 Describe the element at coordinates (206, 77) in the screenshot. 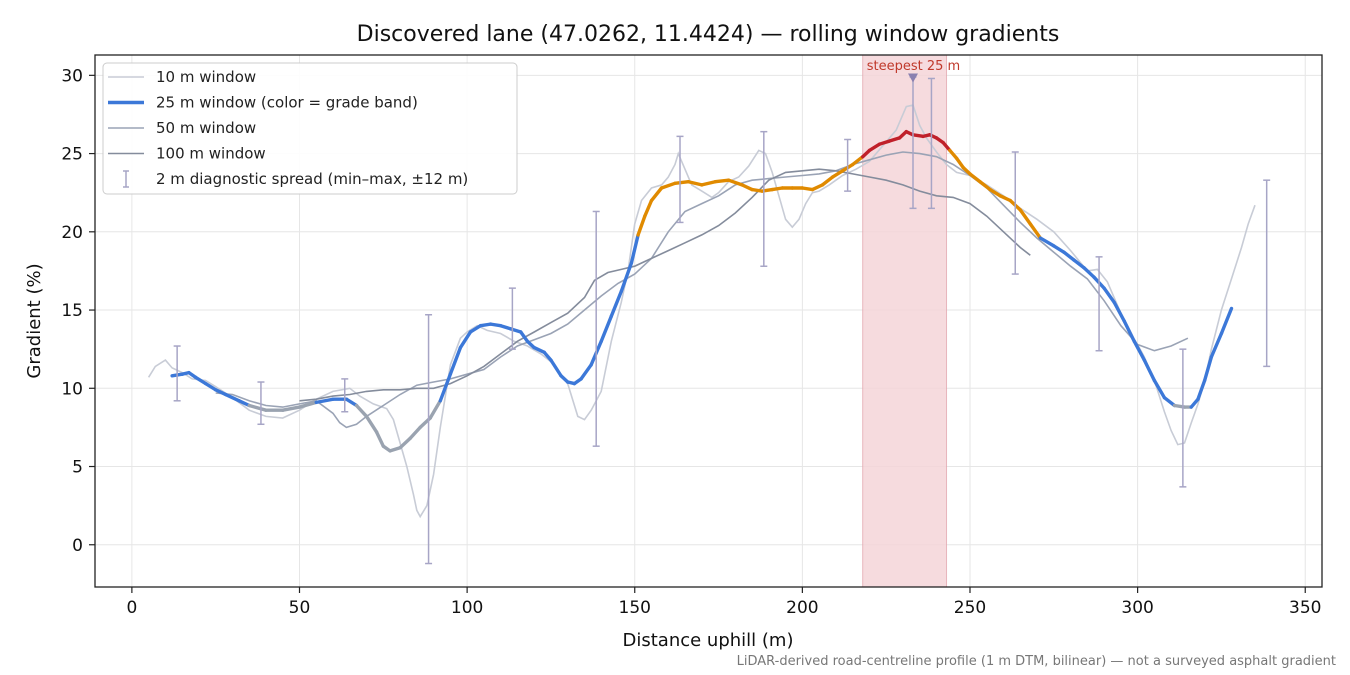

I see `svg-text: 10 m window` at that location.